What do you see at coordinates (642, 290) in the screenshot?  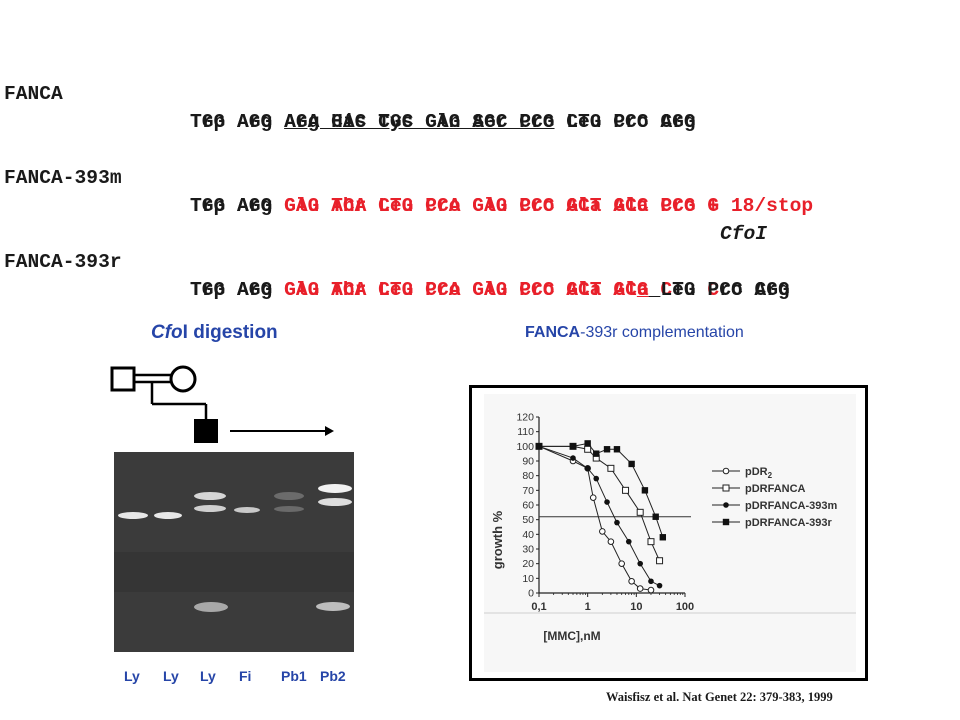 I see `cfoi-site-base: G` at bounding box center [642, 290].